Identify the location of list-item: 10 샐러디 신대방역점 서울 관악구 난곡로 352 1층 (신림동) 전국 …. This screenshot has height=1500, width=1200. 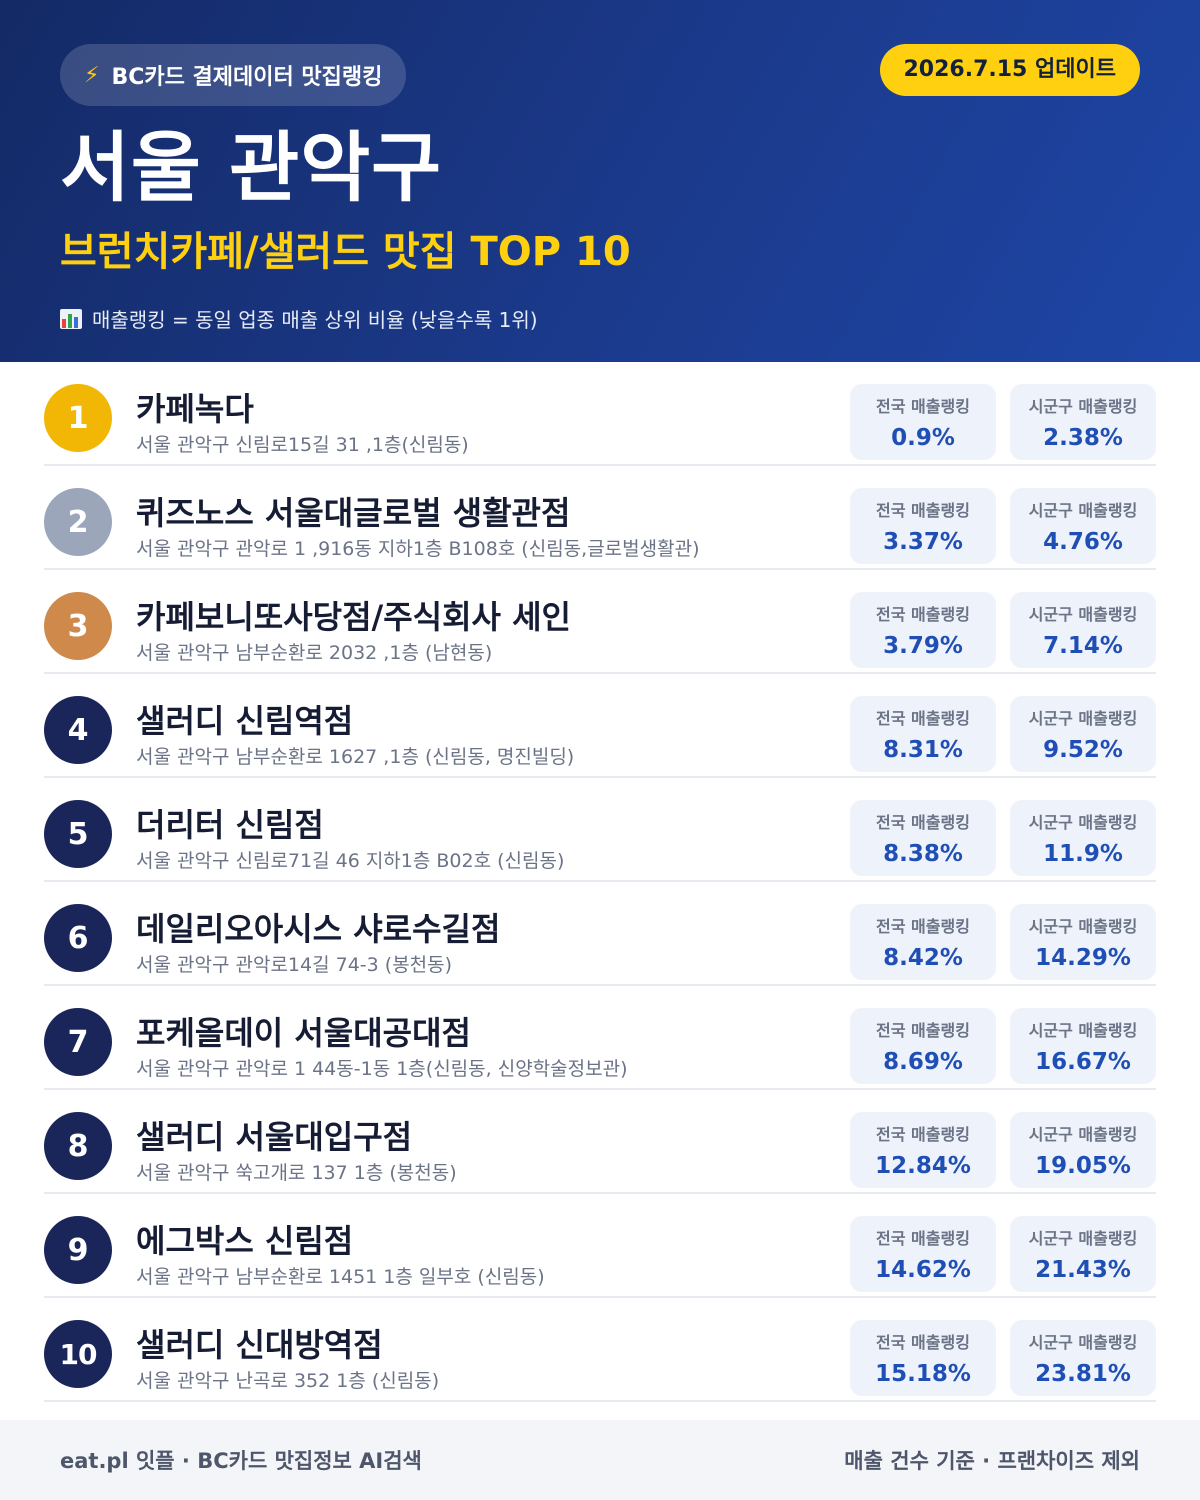
(600, 1350).